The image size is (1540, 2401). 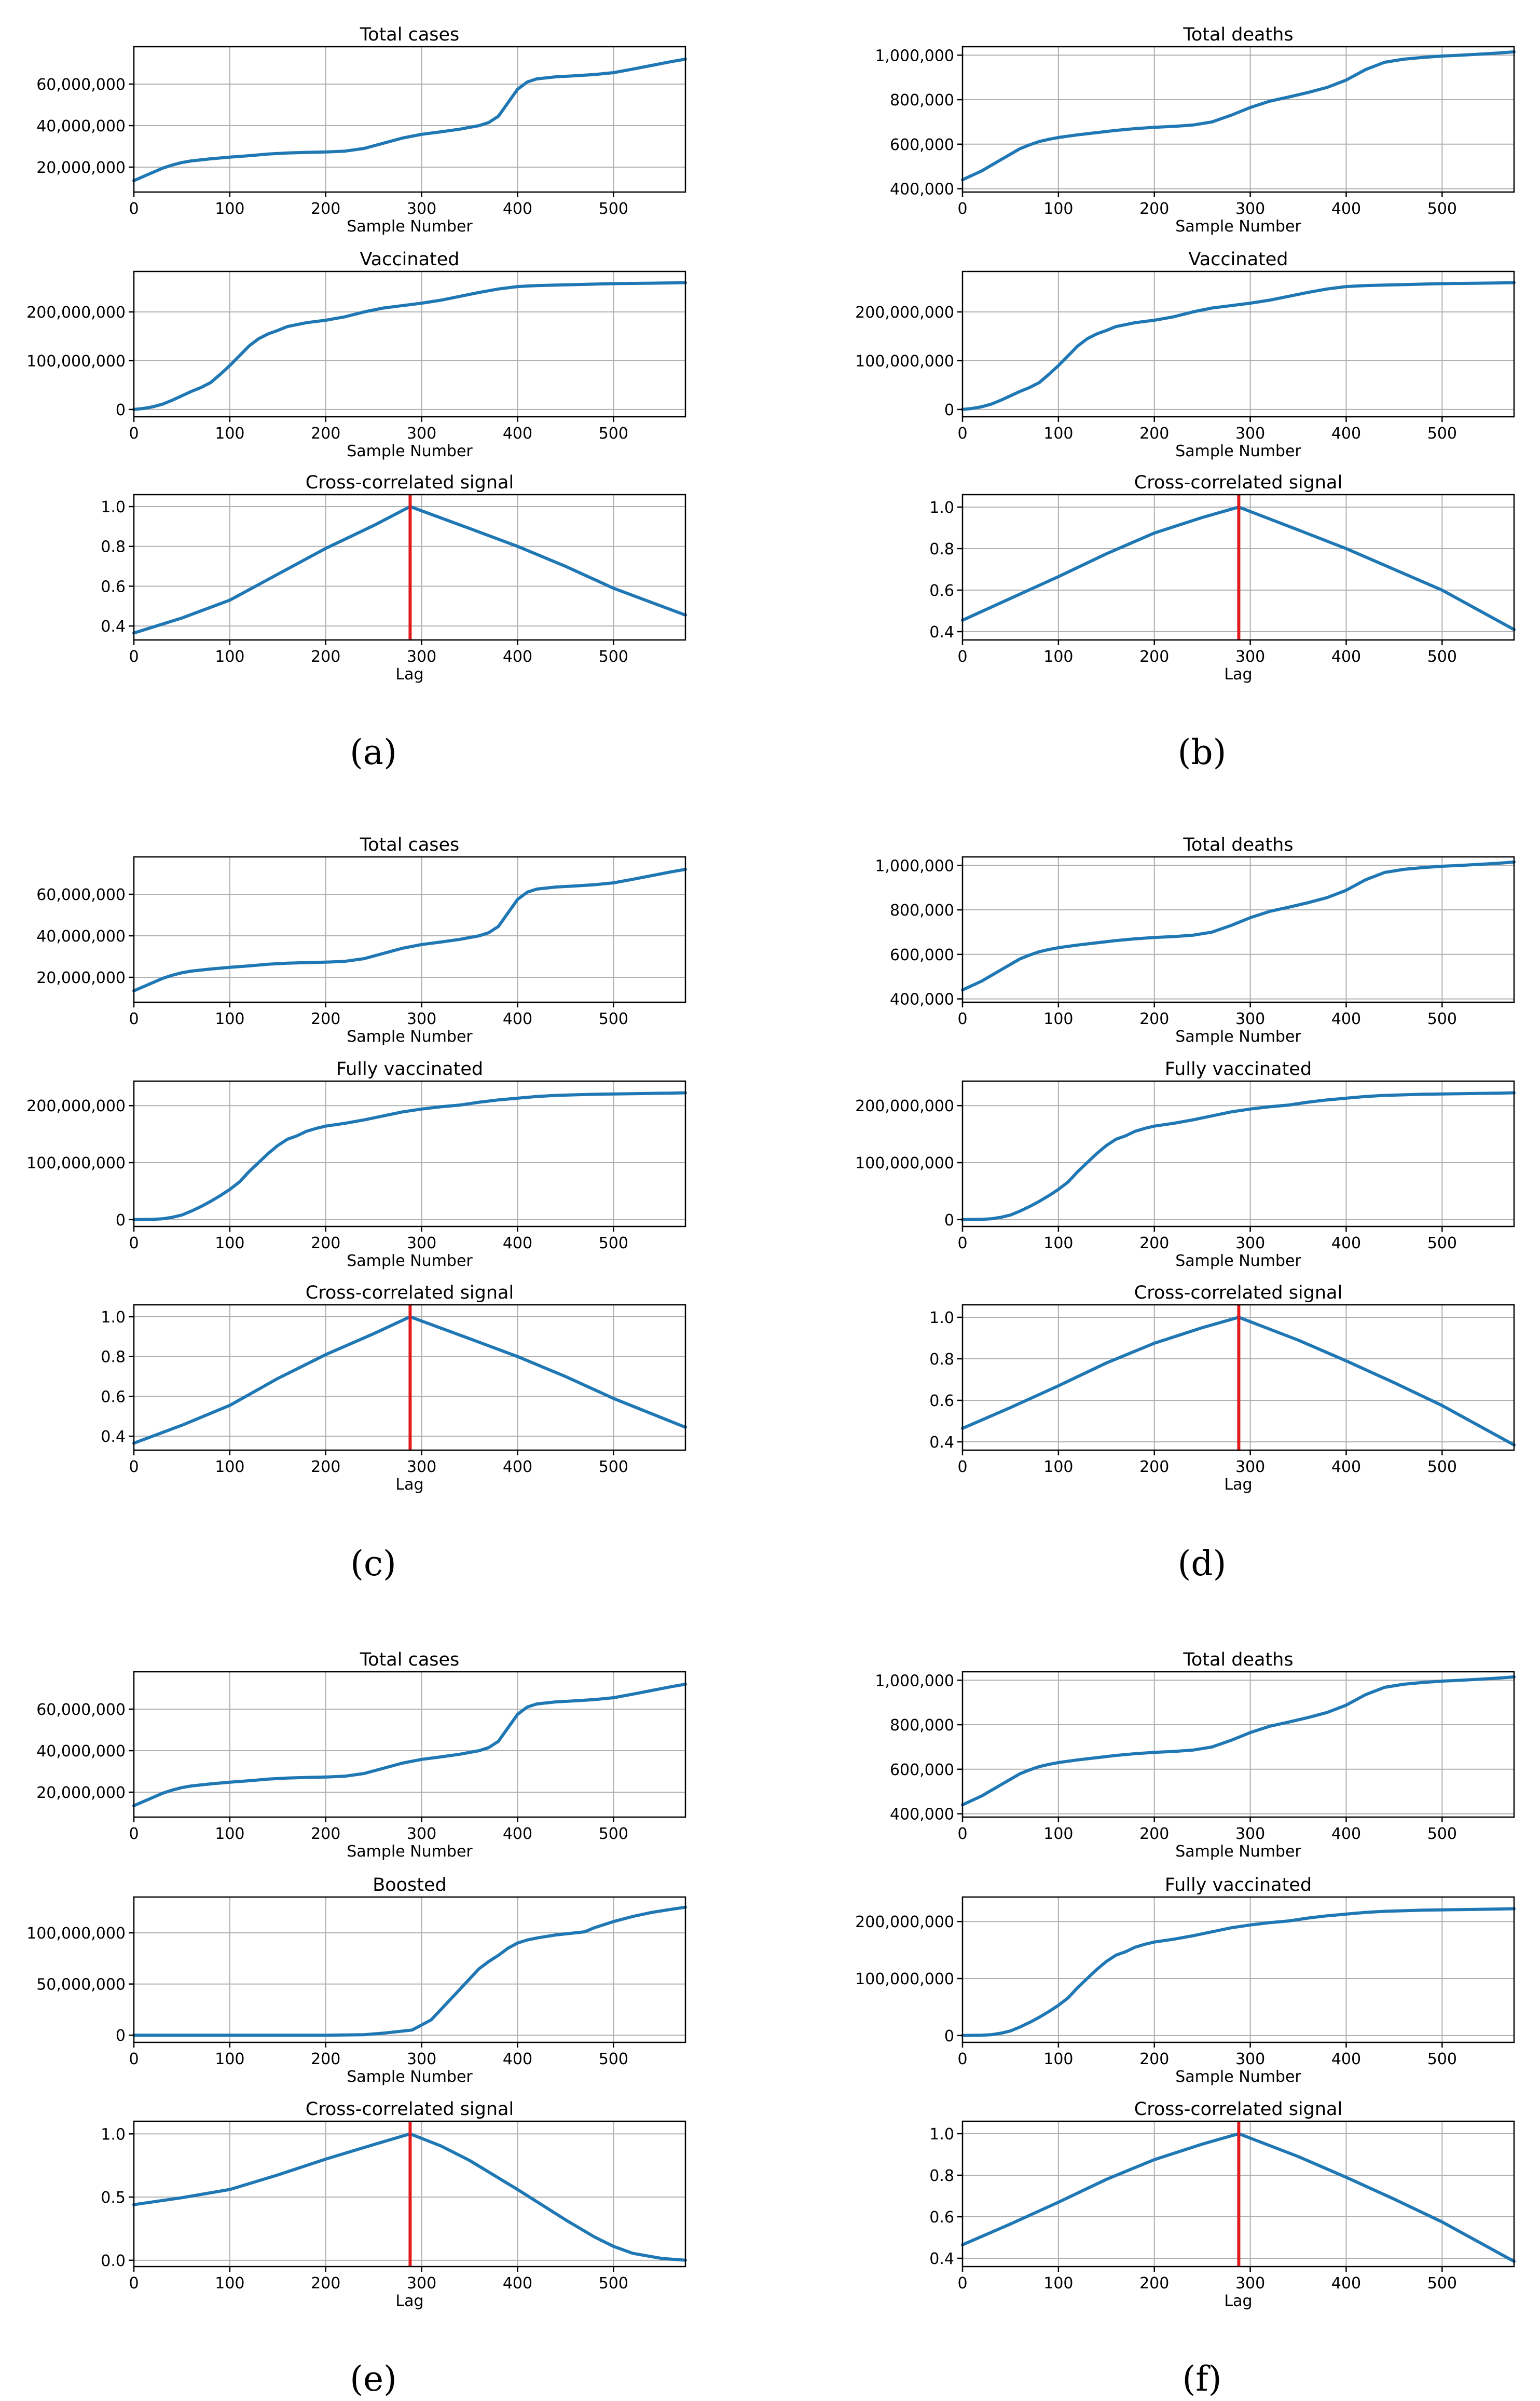 What do you see at coordinates (410, 34) in the screenshot?
I see `subplot-title: Total cases` at bounding box center [410, 34].